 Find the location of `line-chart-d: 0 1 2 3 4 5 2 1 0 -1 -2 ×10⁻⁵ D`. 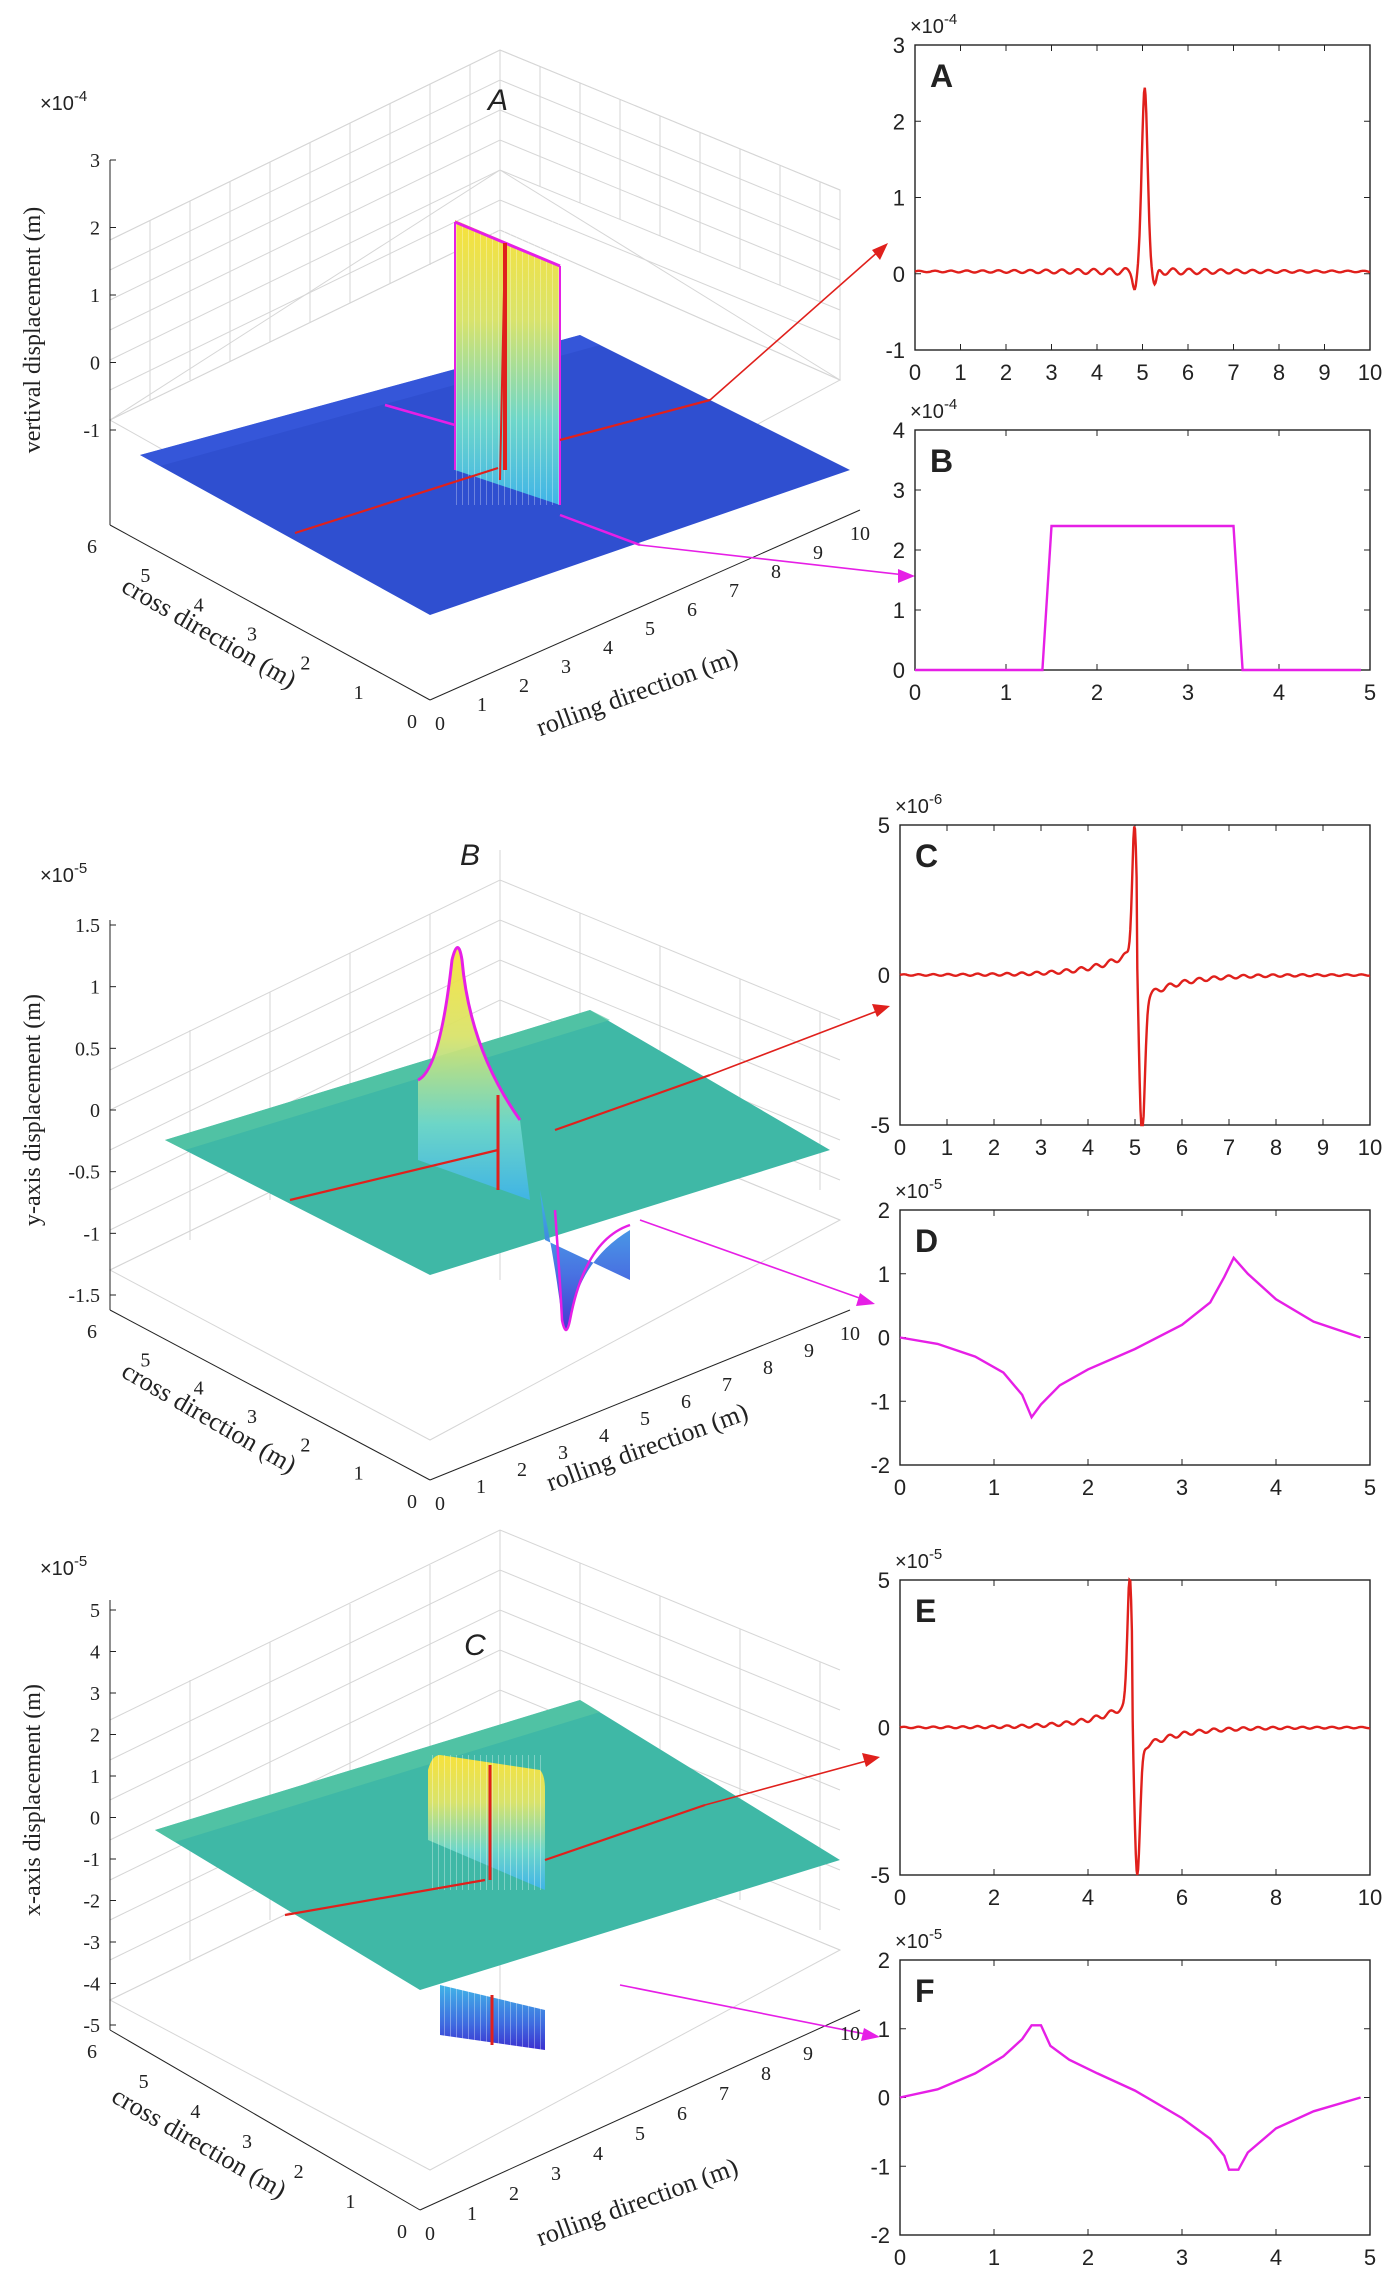

line-chart-d: 0 1 2 3 4 5 2 1 0 -1 -2 ×10⁻⁵ D is located at coordinates (1123, 1338).